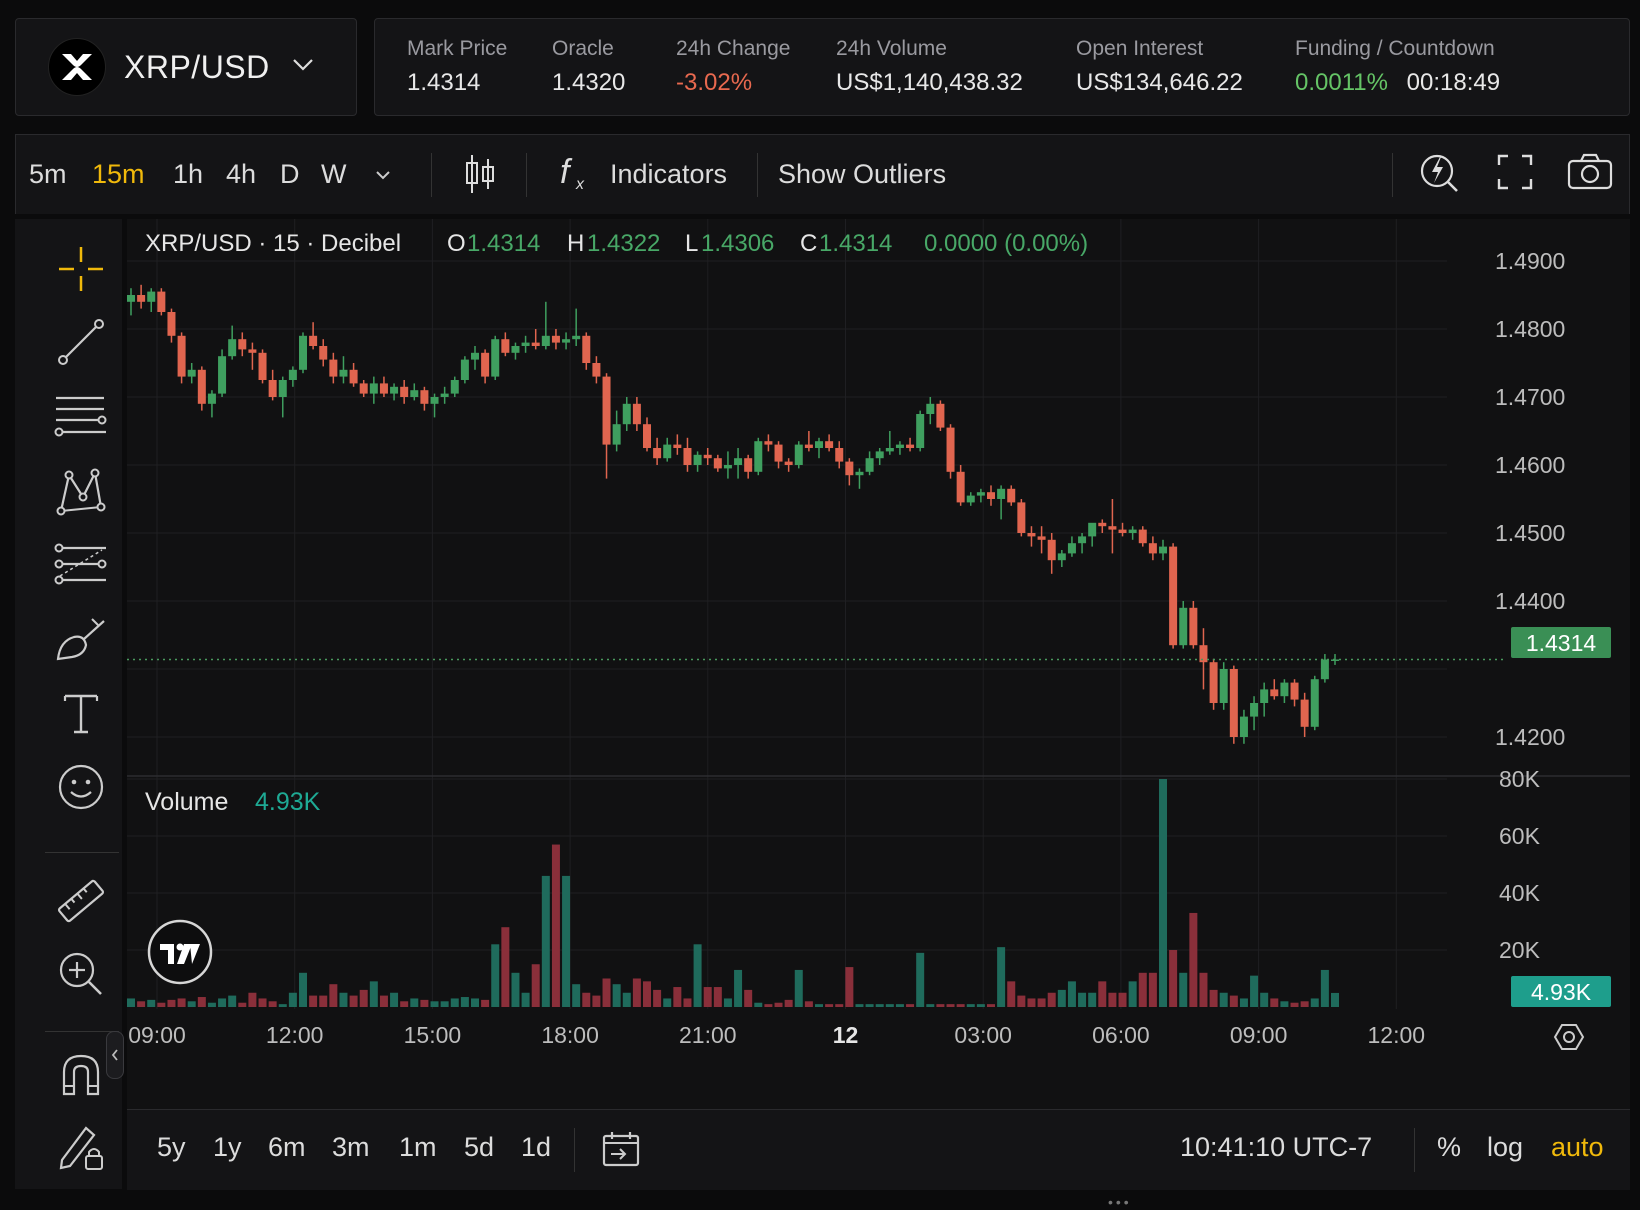 The image size is (1640, 1210). I want to click on tradingview-logo, so click(180, 952).